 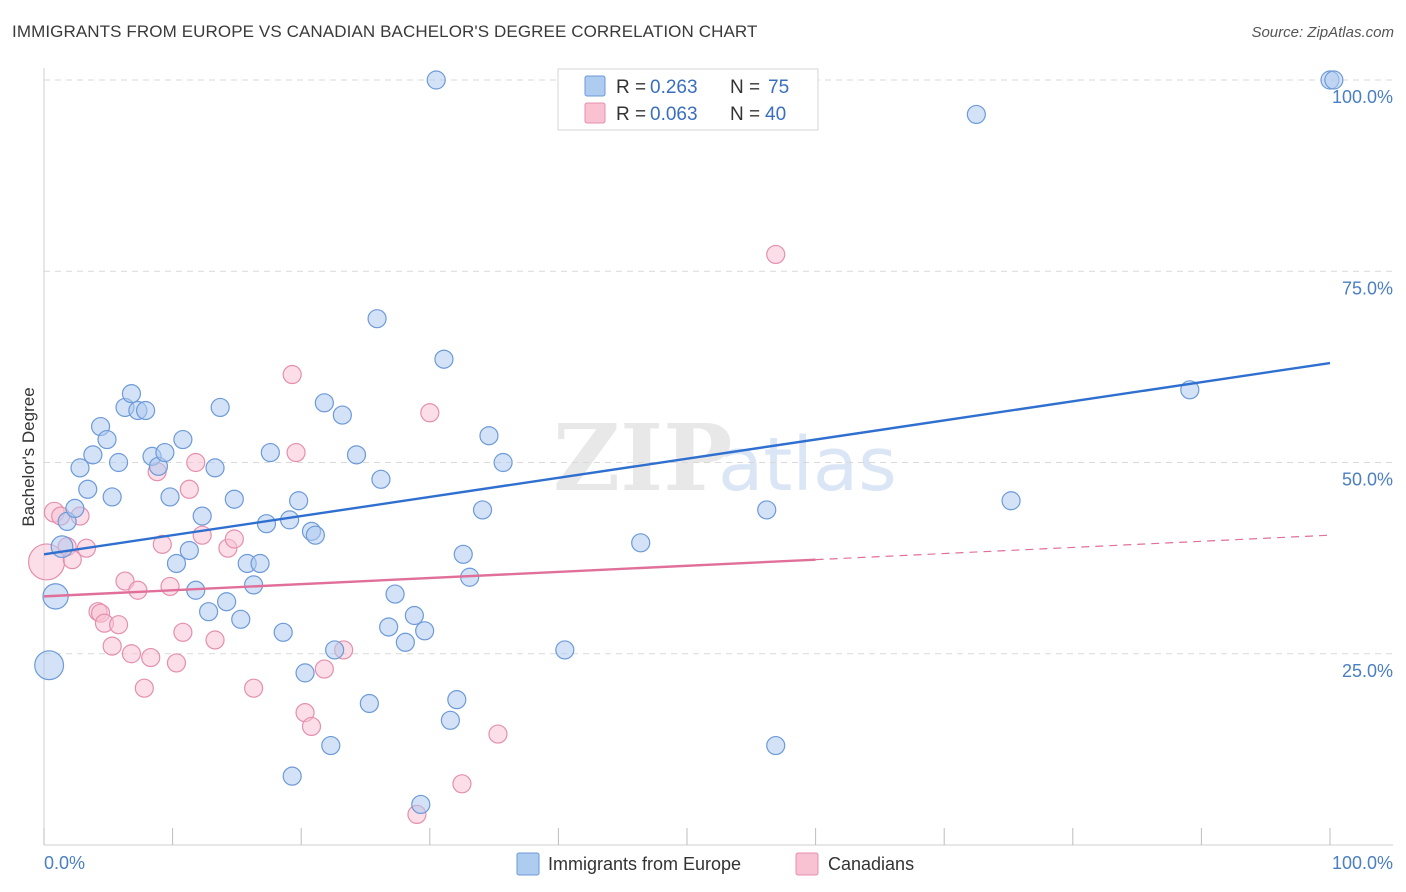 What do you see at coordinates (1367, 480) in the screenshot?
I see `y-tick-50: 50.0%` at bounding box center [1367, 480].